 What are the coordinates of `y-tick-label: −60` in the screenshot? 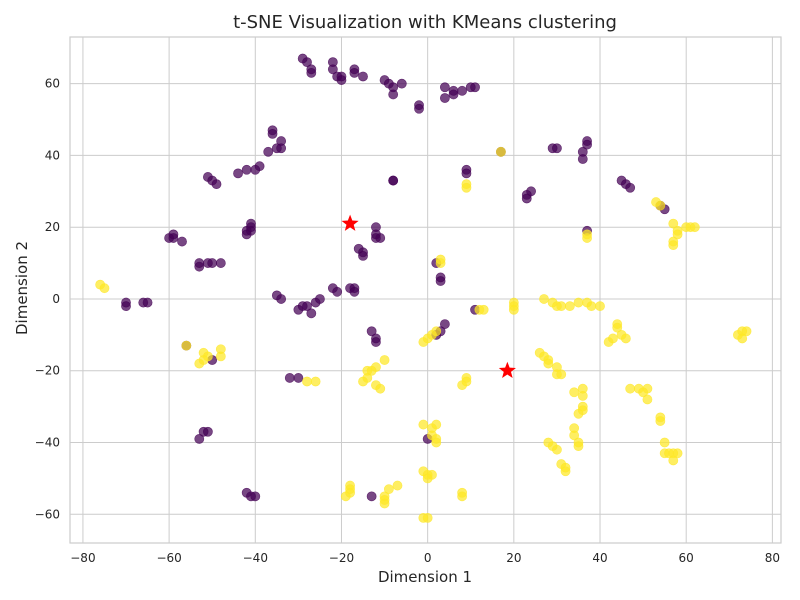 It's located at (47, 514).